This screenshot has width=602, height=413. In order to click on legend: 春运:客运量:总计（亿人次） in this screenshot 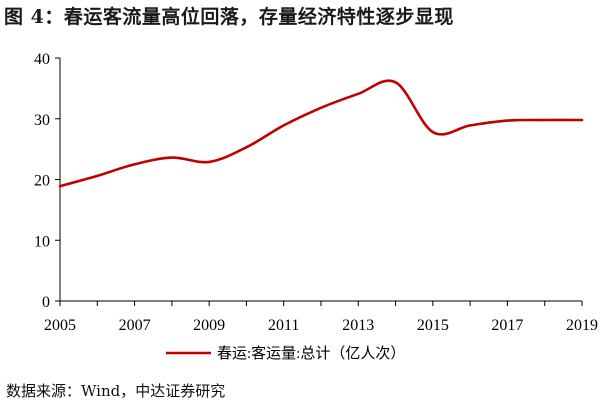, I will do `click(285, 353)`.